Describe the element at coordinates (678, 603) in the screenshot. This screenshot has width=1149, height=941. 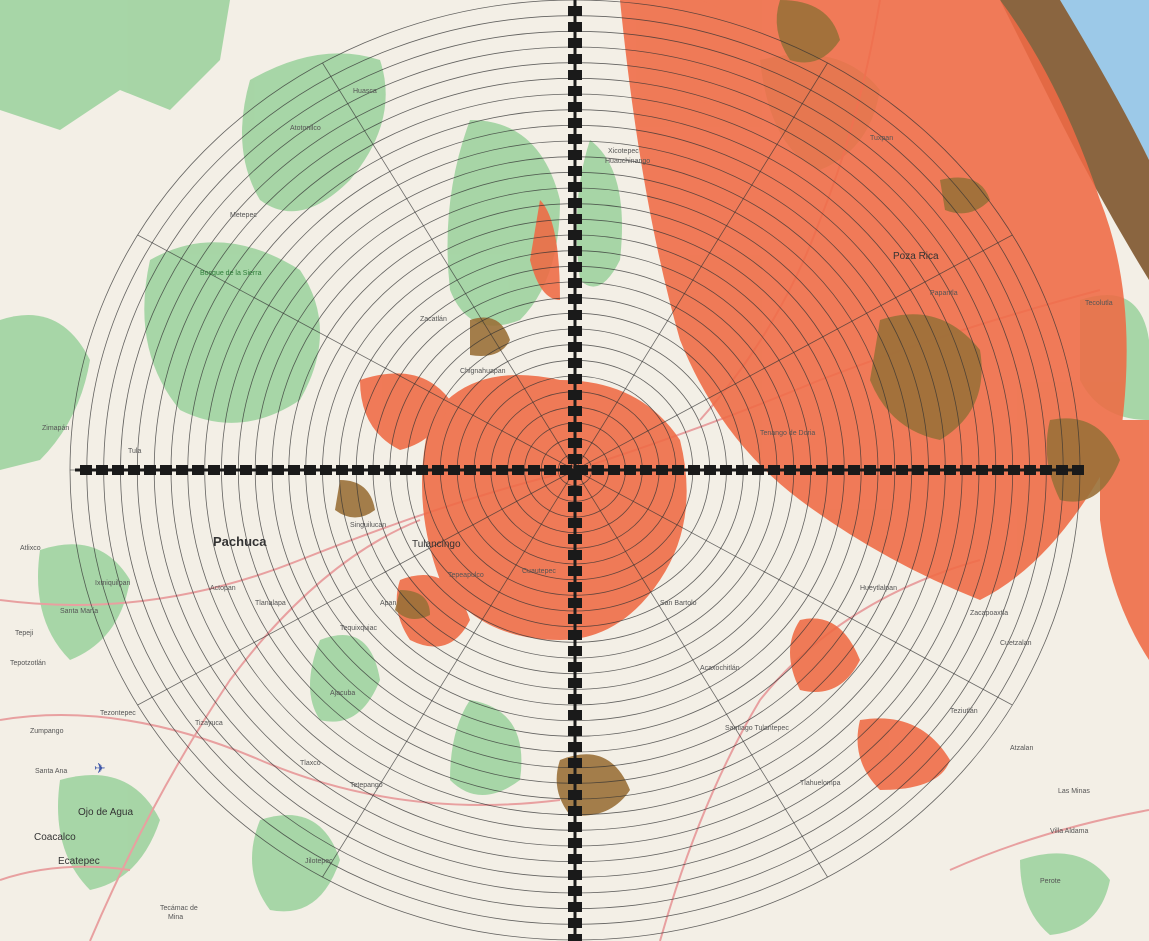
I see `place-label-san-bartolo: San Bartolo` at that location.